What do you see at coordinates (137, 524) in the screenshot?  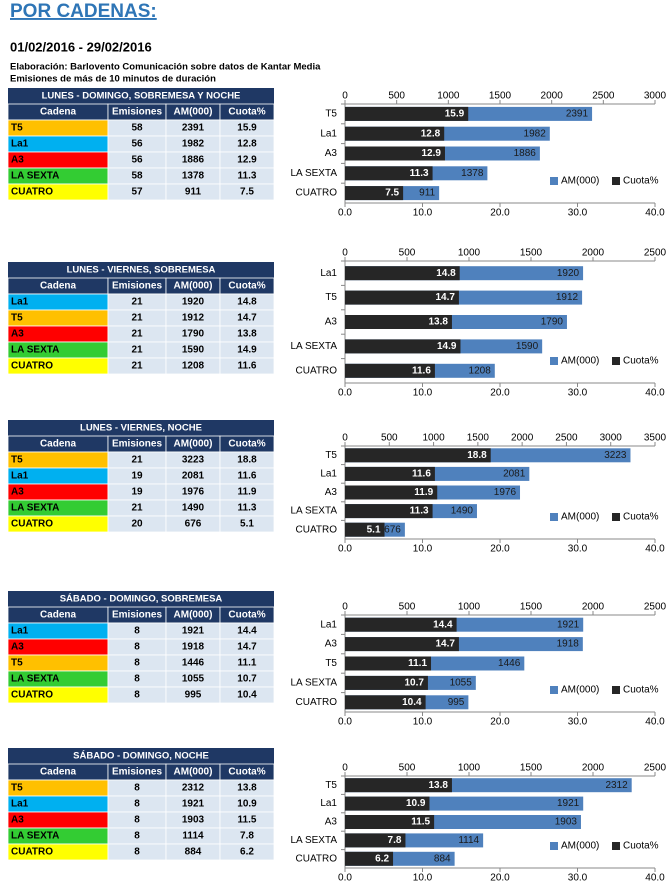 I see `cell-value: 20` at bounding box center [137, 524].